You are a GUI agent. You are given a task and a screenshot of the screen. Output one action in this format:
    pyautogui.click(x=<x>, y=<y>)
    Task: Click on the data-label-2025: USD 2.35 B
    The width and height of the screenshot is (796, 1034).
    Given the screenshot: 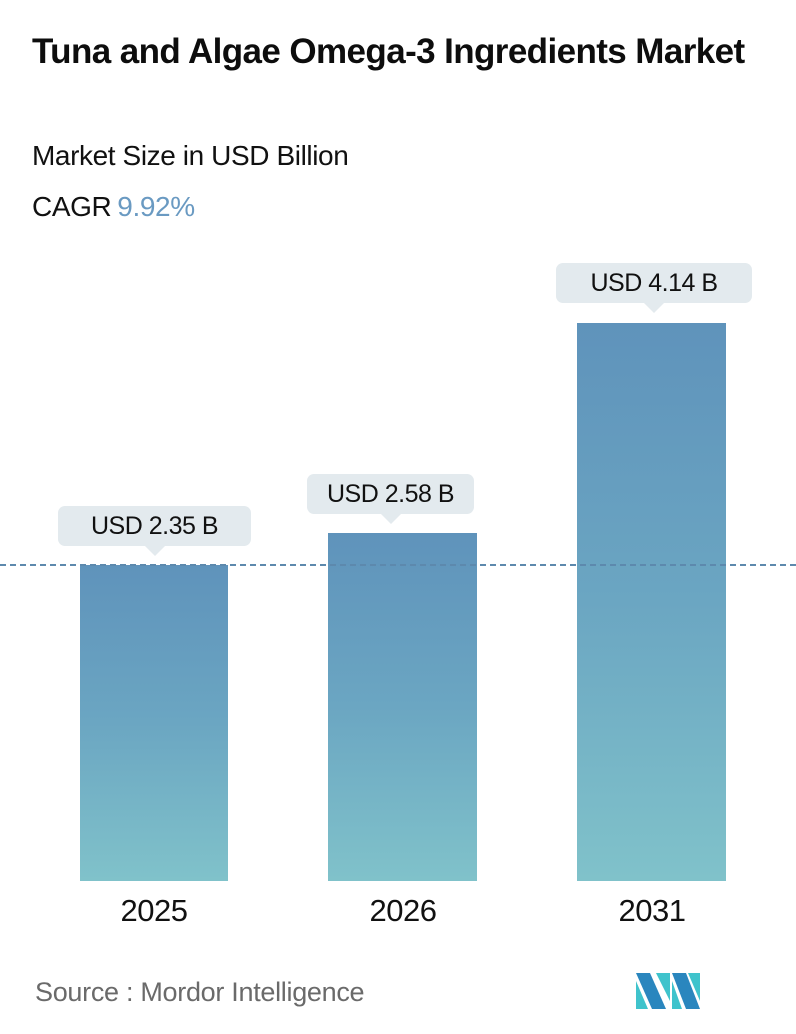 What is the action you would take?
    pyautogui.click(x=154, y=531)
    